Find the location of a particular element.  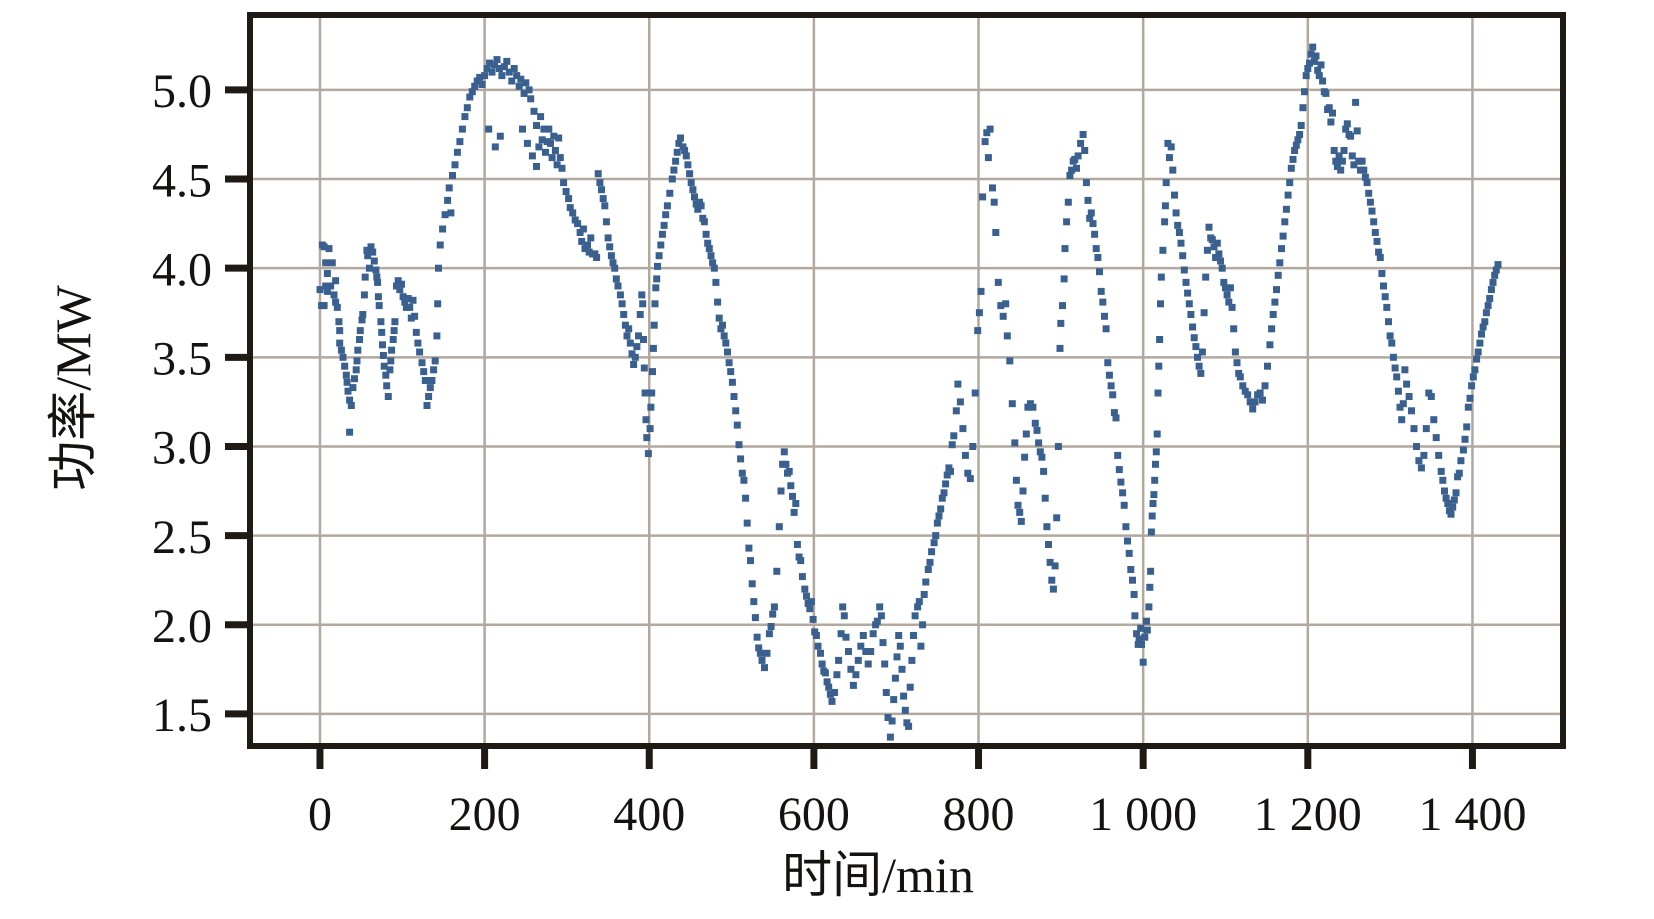

y-axis-title: 功率/MW is located at coordinates (73, 387).